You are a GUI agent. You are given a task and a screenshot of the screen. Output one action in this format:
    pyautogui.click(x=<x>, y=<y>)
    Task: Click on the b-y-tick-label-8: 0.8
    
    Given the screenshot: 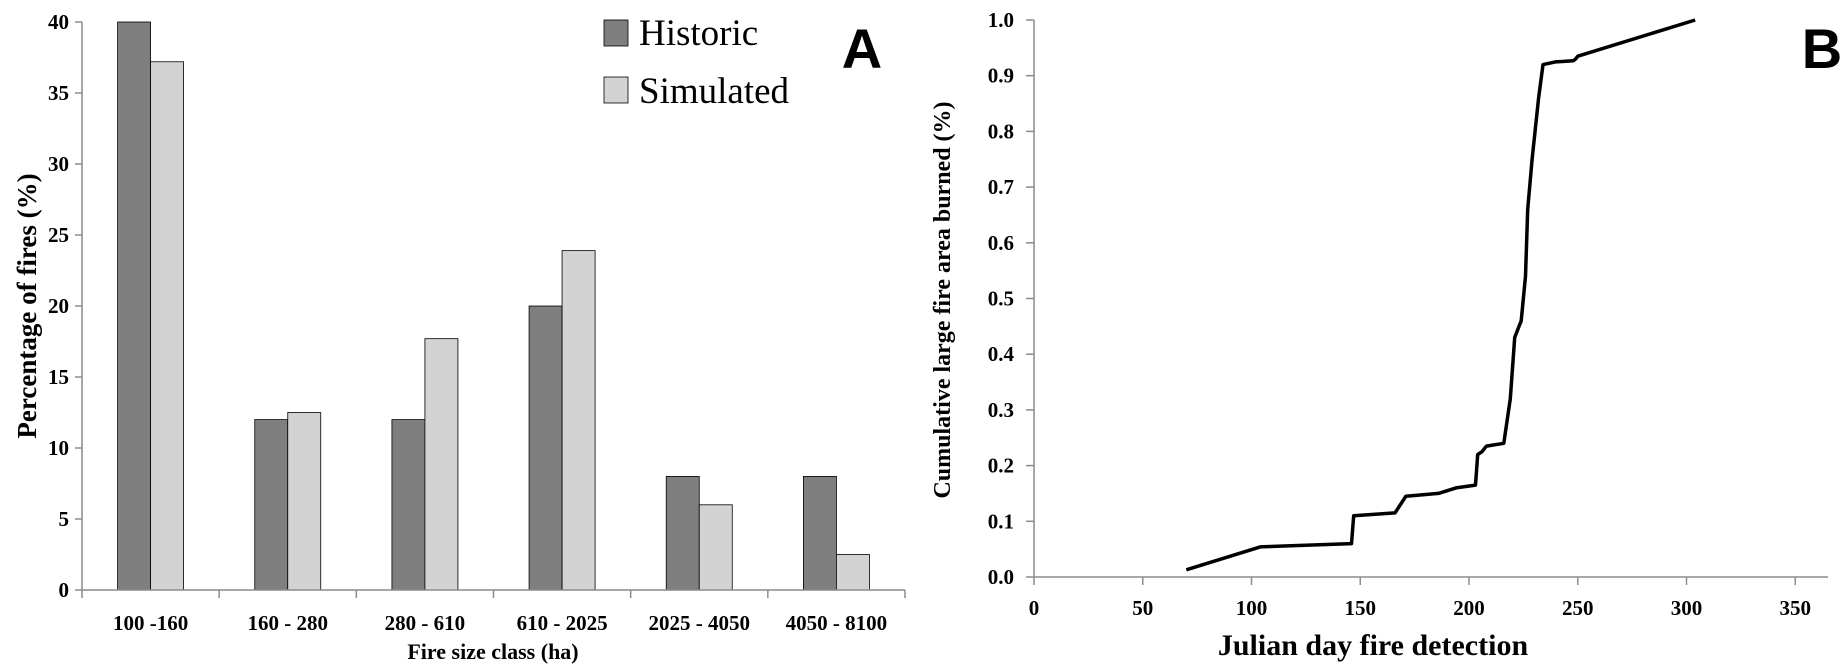 What is the action you would take?
    pyautogui.click(x=1001, y=131)
    